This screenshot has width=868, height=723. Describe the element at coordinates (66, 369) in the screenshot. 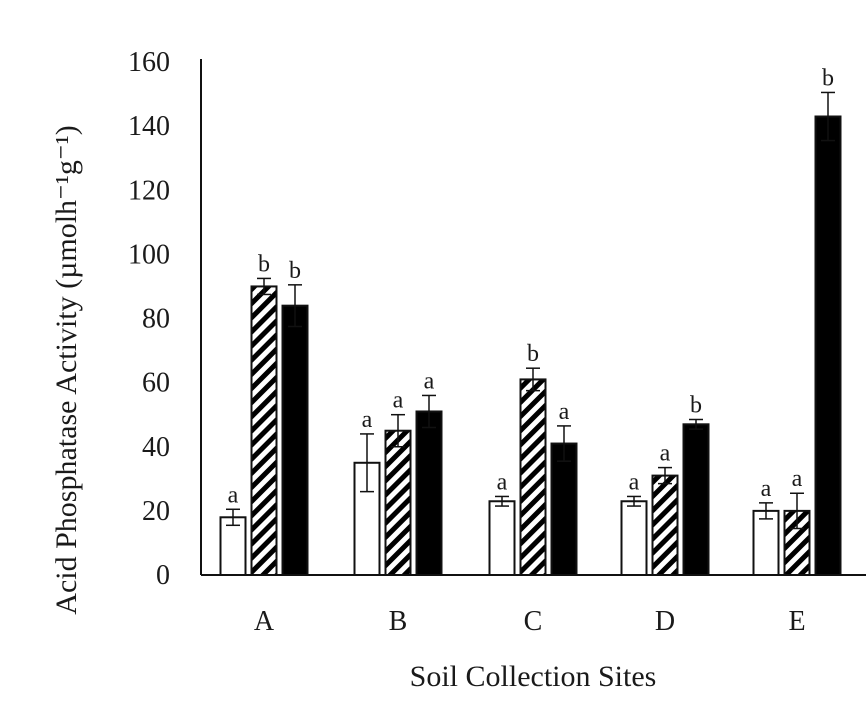

I see `y-axis-title: Acid Phosphatase Activity (µmolh⁻¹g⁻¹)` at that location.